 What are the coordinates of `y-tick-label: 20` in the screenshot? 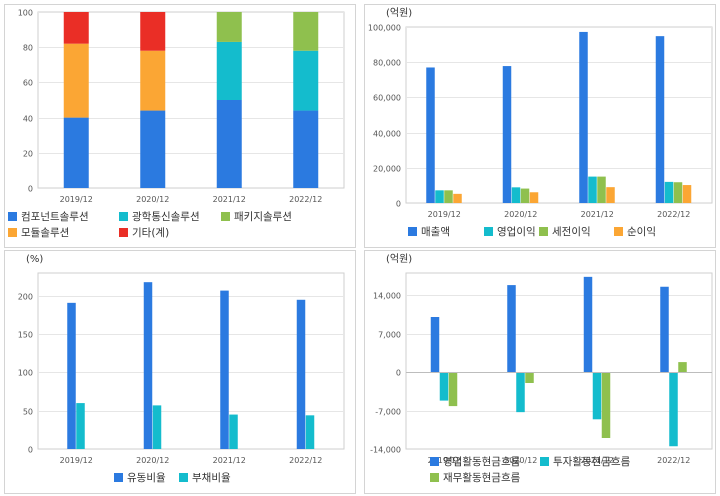 It's located at (28, 154).